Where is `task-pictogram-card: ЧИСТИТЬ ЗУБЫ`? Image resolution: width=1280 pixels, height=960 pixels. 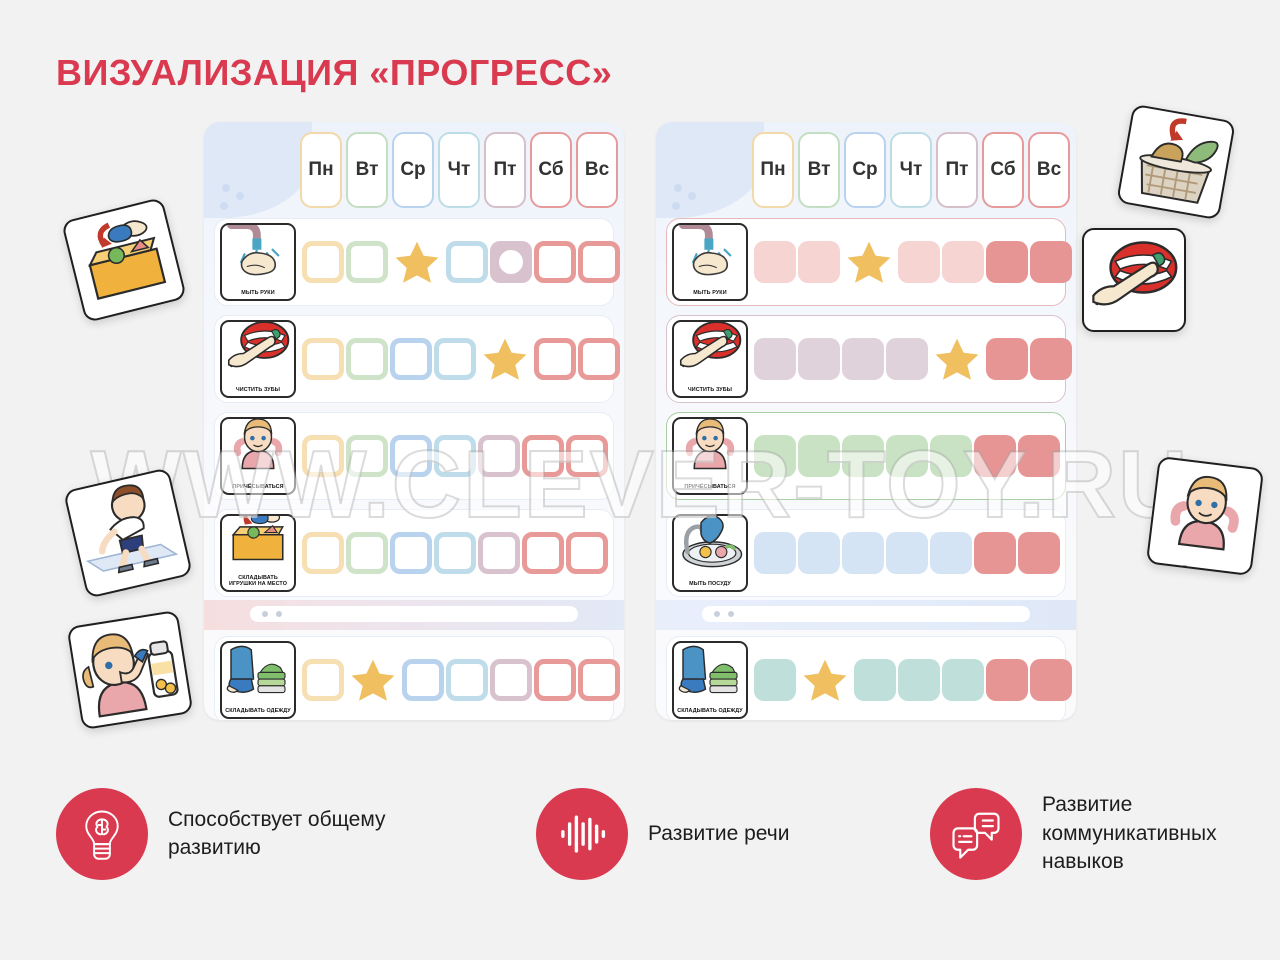 task-pictogram-card: ЧИСТИТЬ ЗУБЫ is located at coordinates (258, 359).